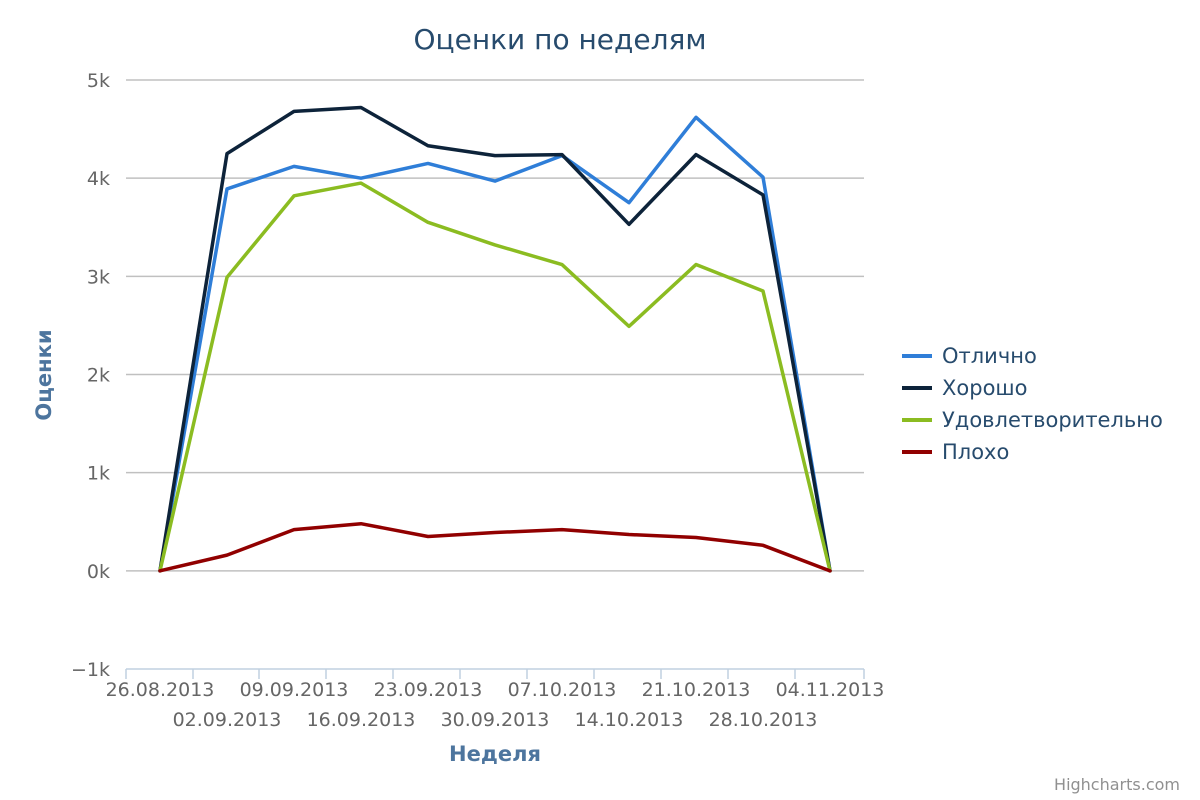  Describe the element at coordinates (696, 690) in the screenshot. I see `x-tick-label: 21.10.2013` at that location.